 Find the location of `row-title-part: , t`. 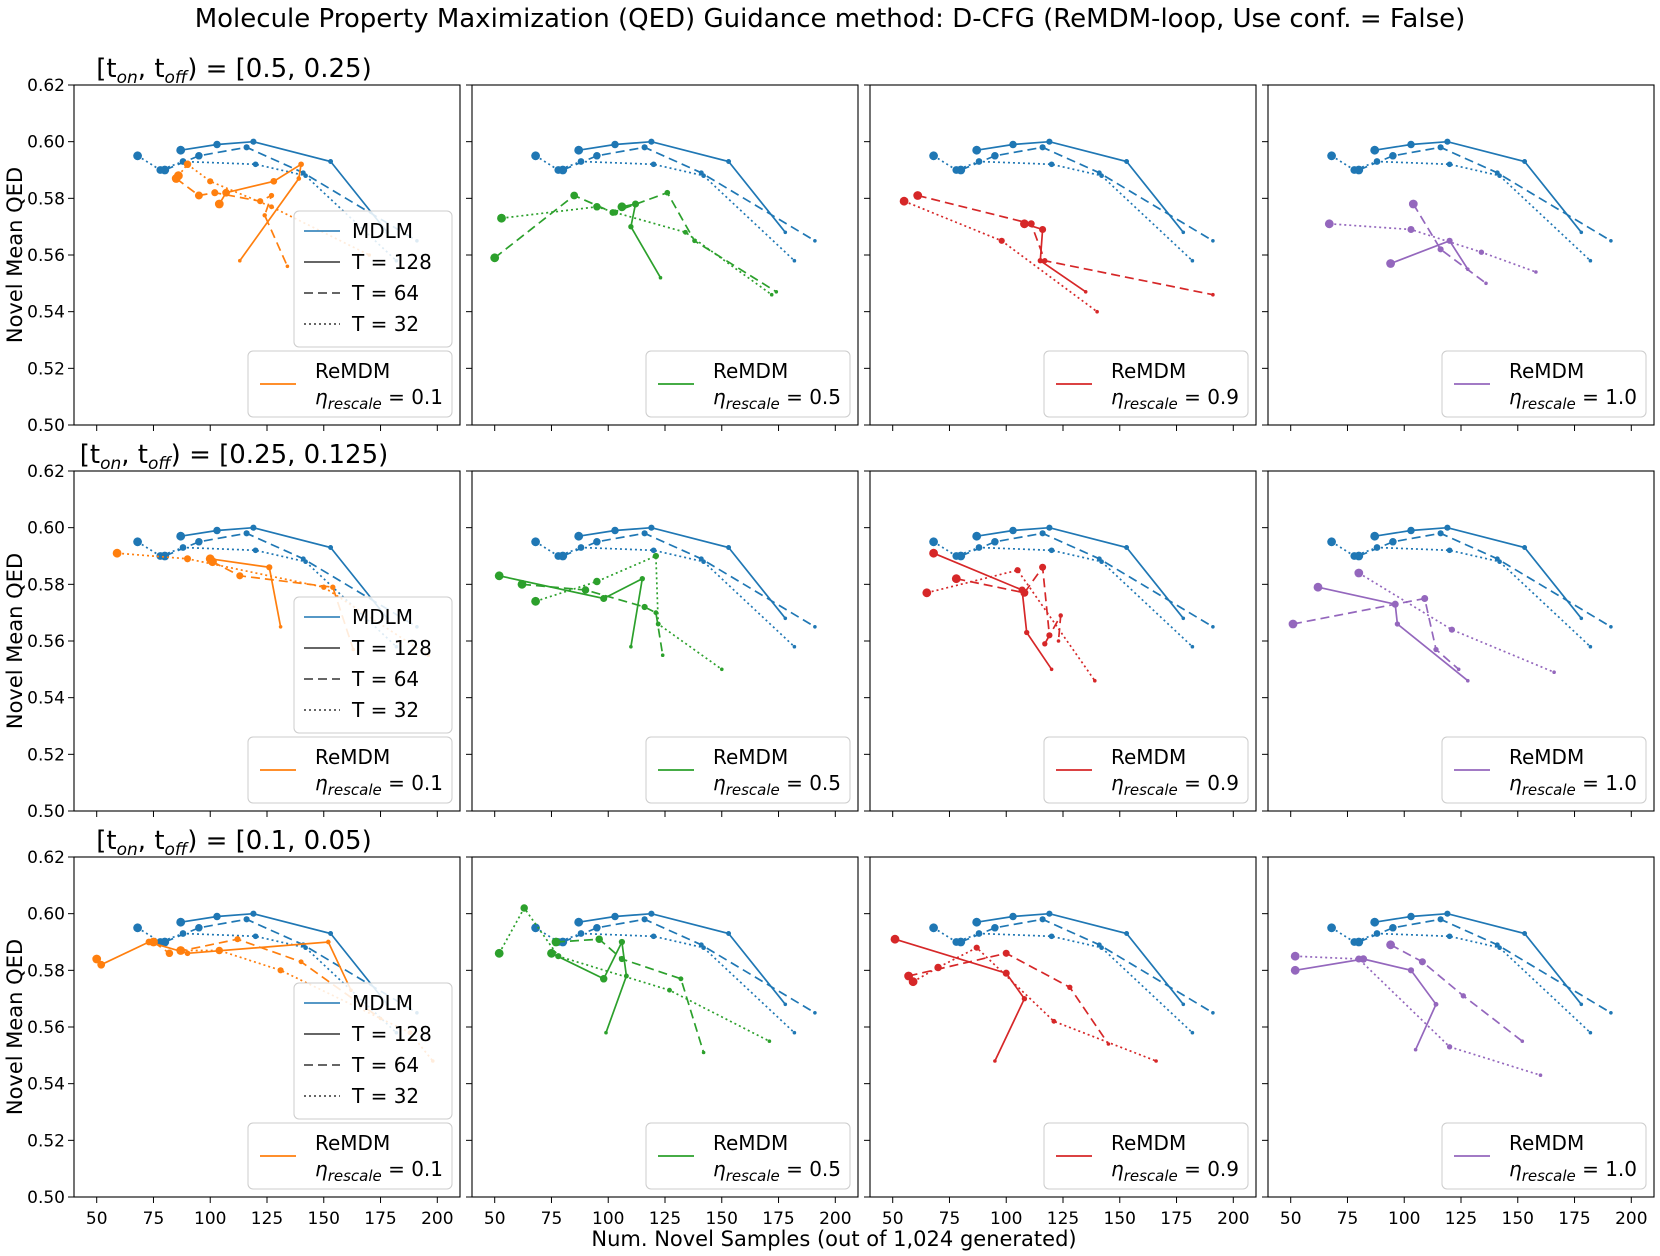

row-title-part: , t is located at coordinates (134, 455).